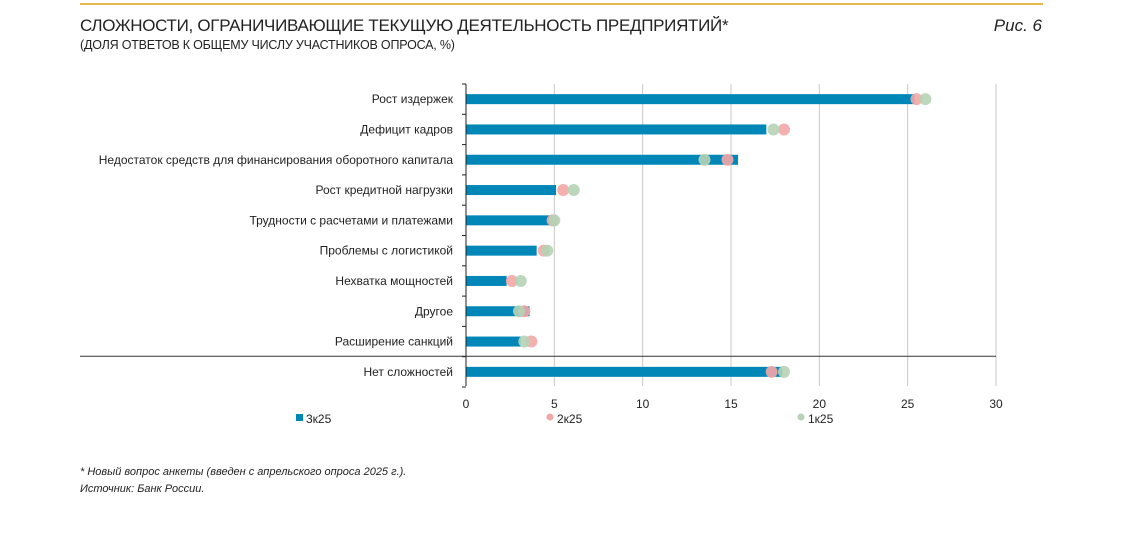 The height and width of the screenshot is (539, 1148). What do you see at coordinates (554, 404) in the screenshot?
I see `x-tick-label: 5` at bounding box center [554, 404].